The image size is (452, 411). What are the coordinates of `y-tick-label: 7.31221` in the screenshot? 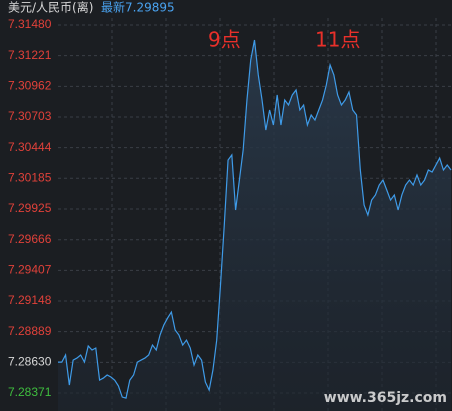 It's located at (30, 55).